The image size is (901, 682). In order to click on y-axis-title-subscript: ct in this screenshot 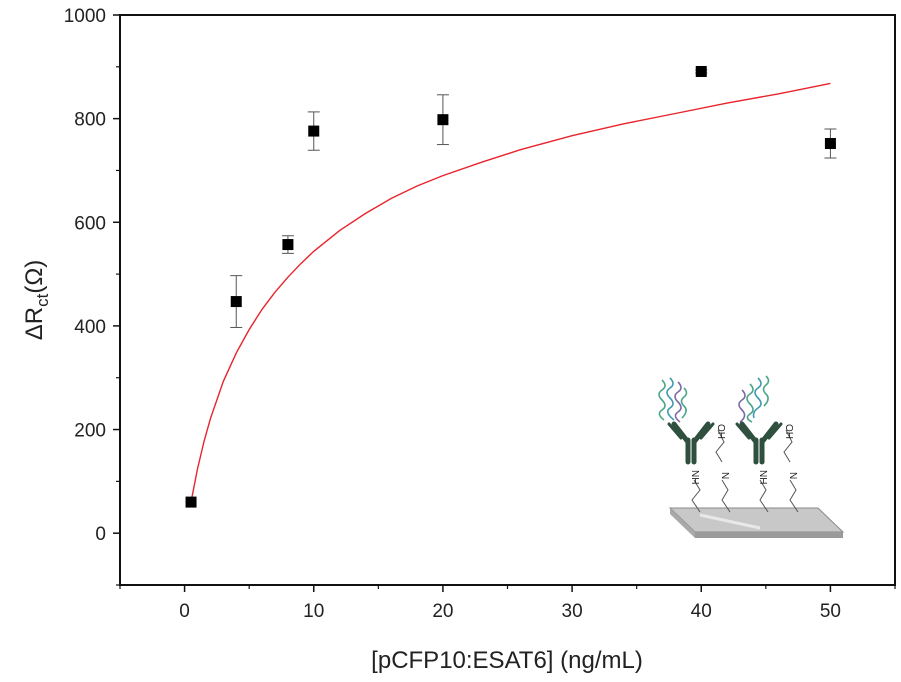, I will do `click(42, 300)`.